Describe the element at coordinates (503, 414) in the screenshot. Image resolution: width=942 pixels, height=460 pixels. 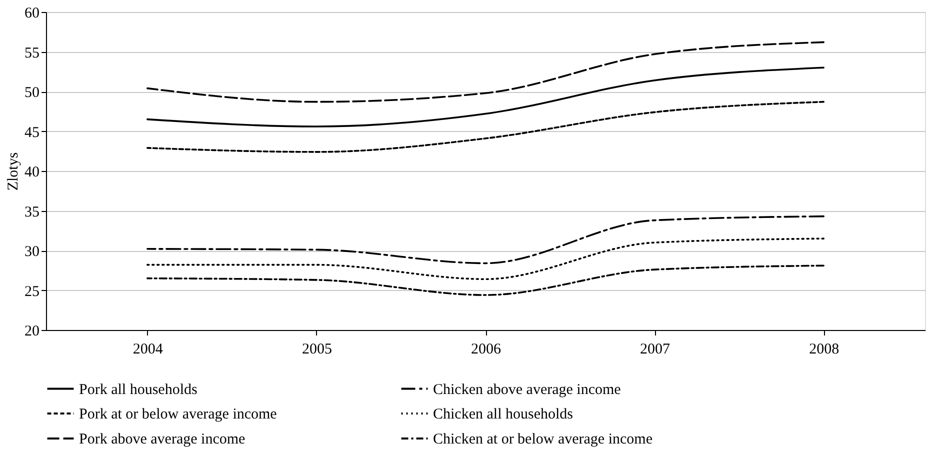
I see `legend-label: Chicken all households` at that location.